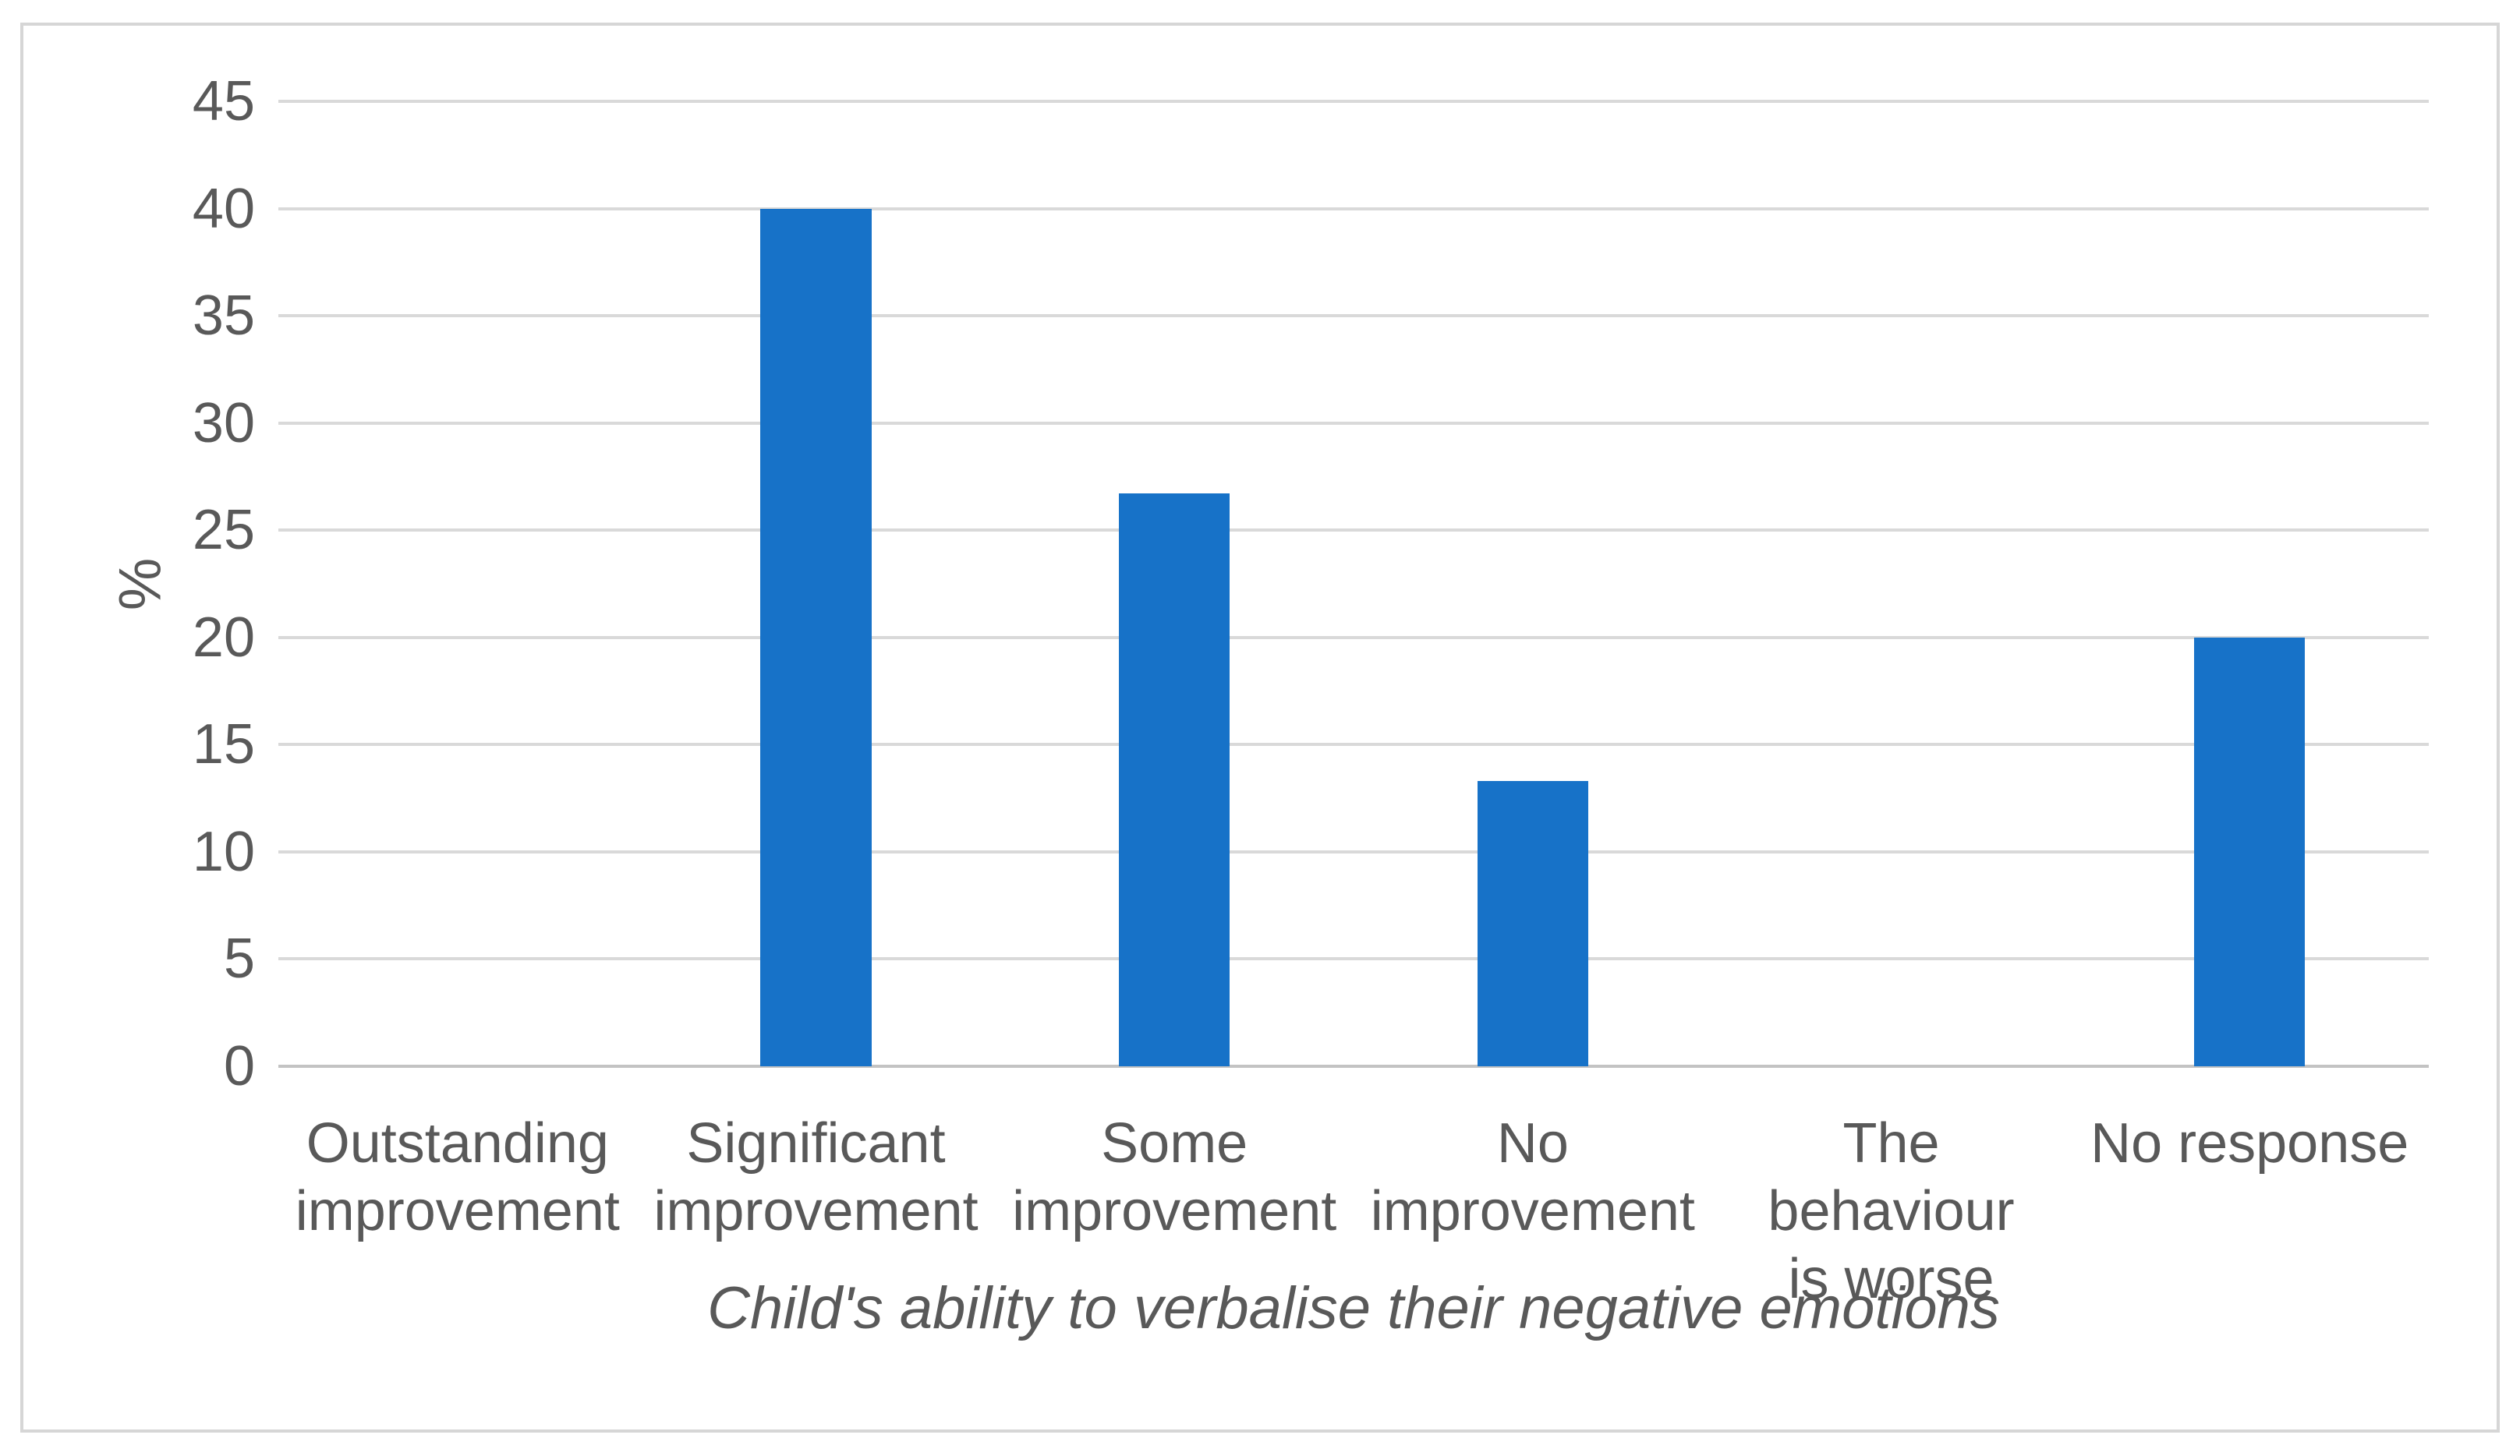  Describe the element at coordinates (224, 530) in the screenshot. I see `y-tick-label: 25` at that location.